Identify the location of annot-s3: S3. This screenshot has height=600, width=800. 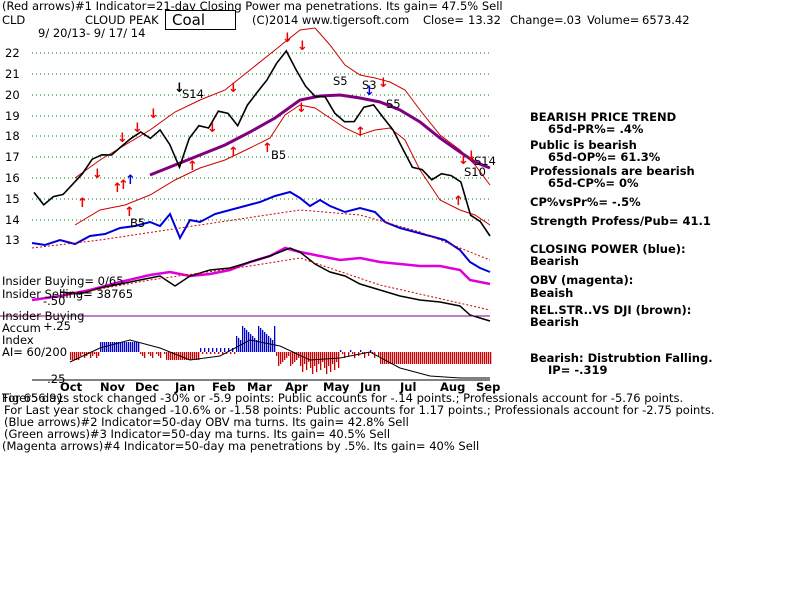
(369, 85).